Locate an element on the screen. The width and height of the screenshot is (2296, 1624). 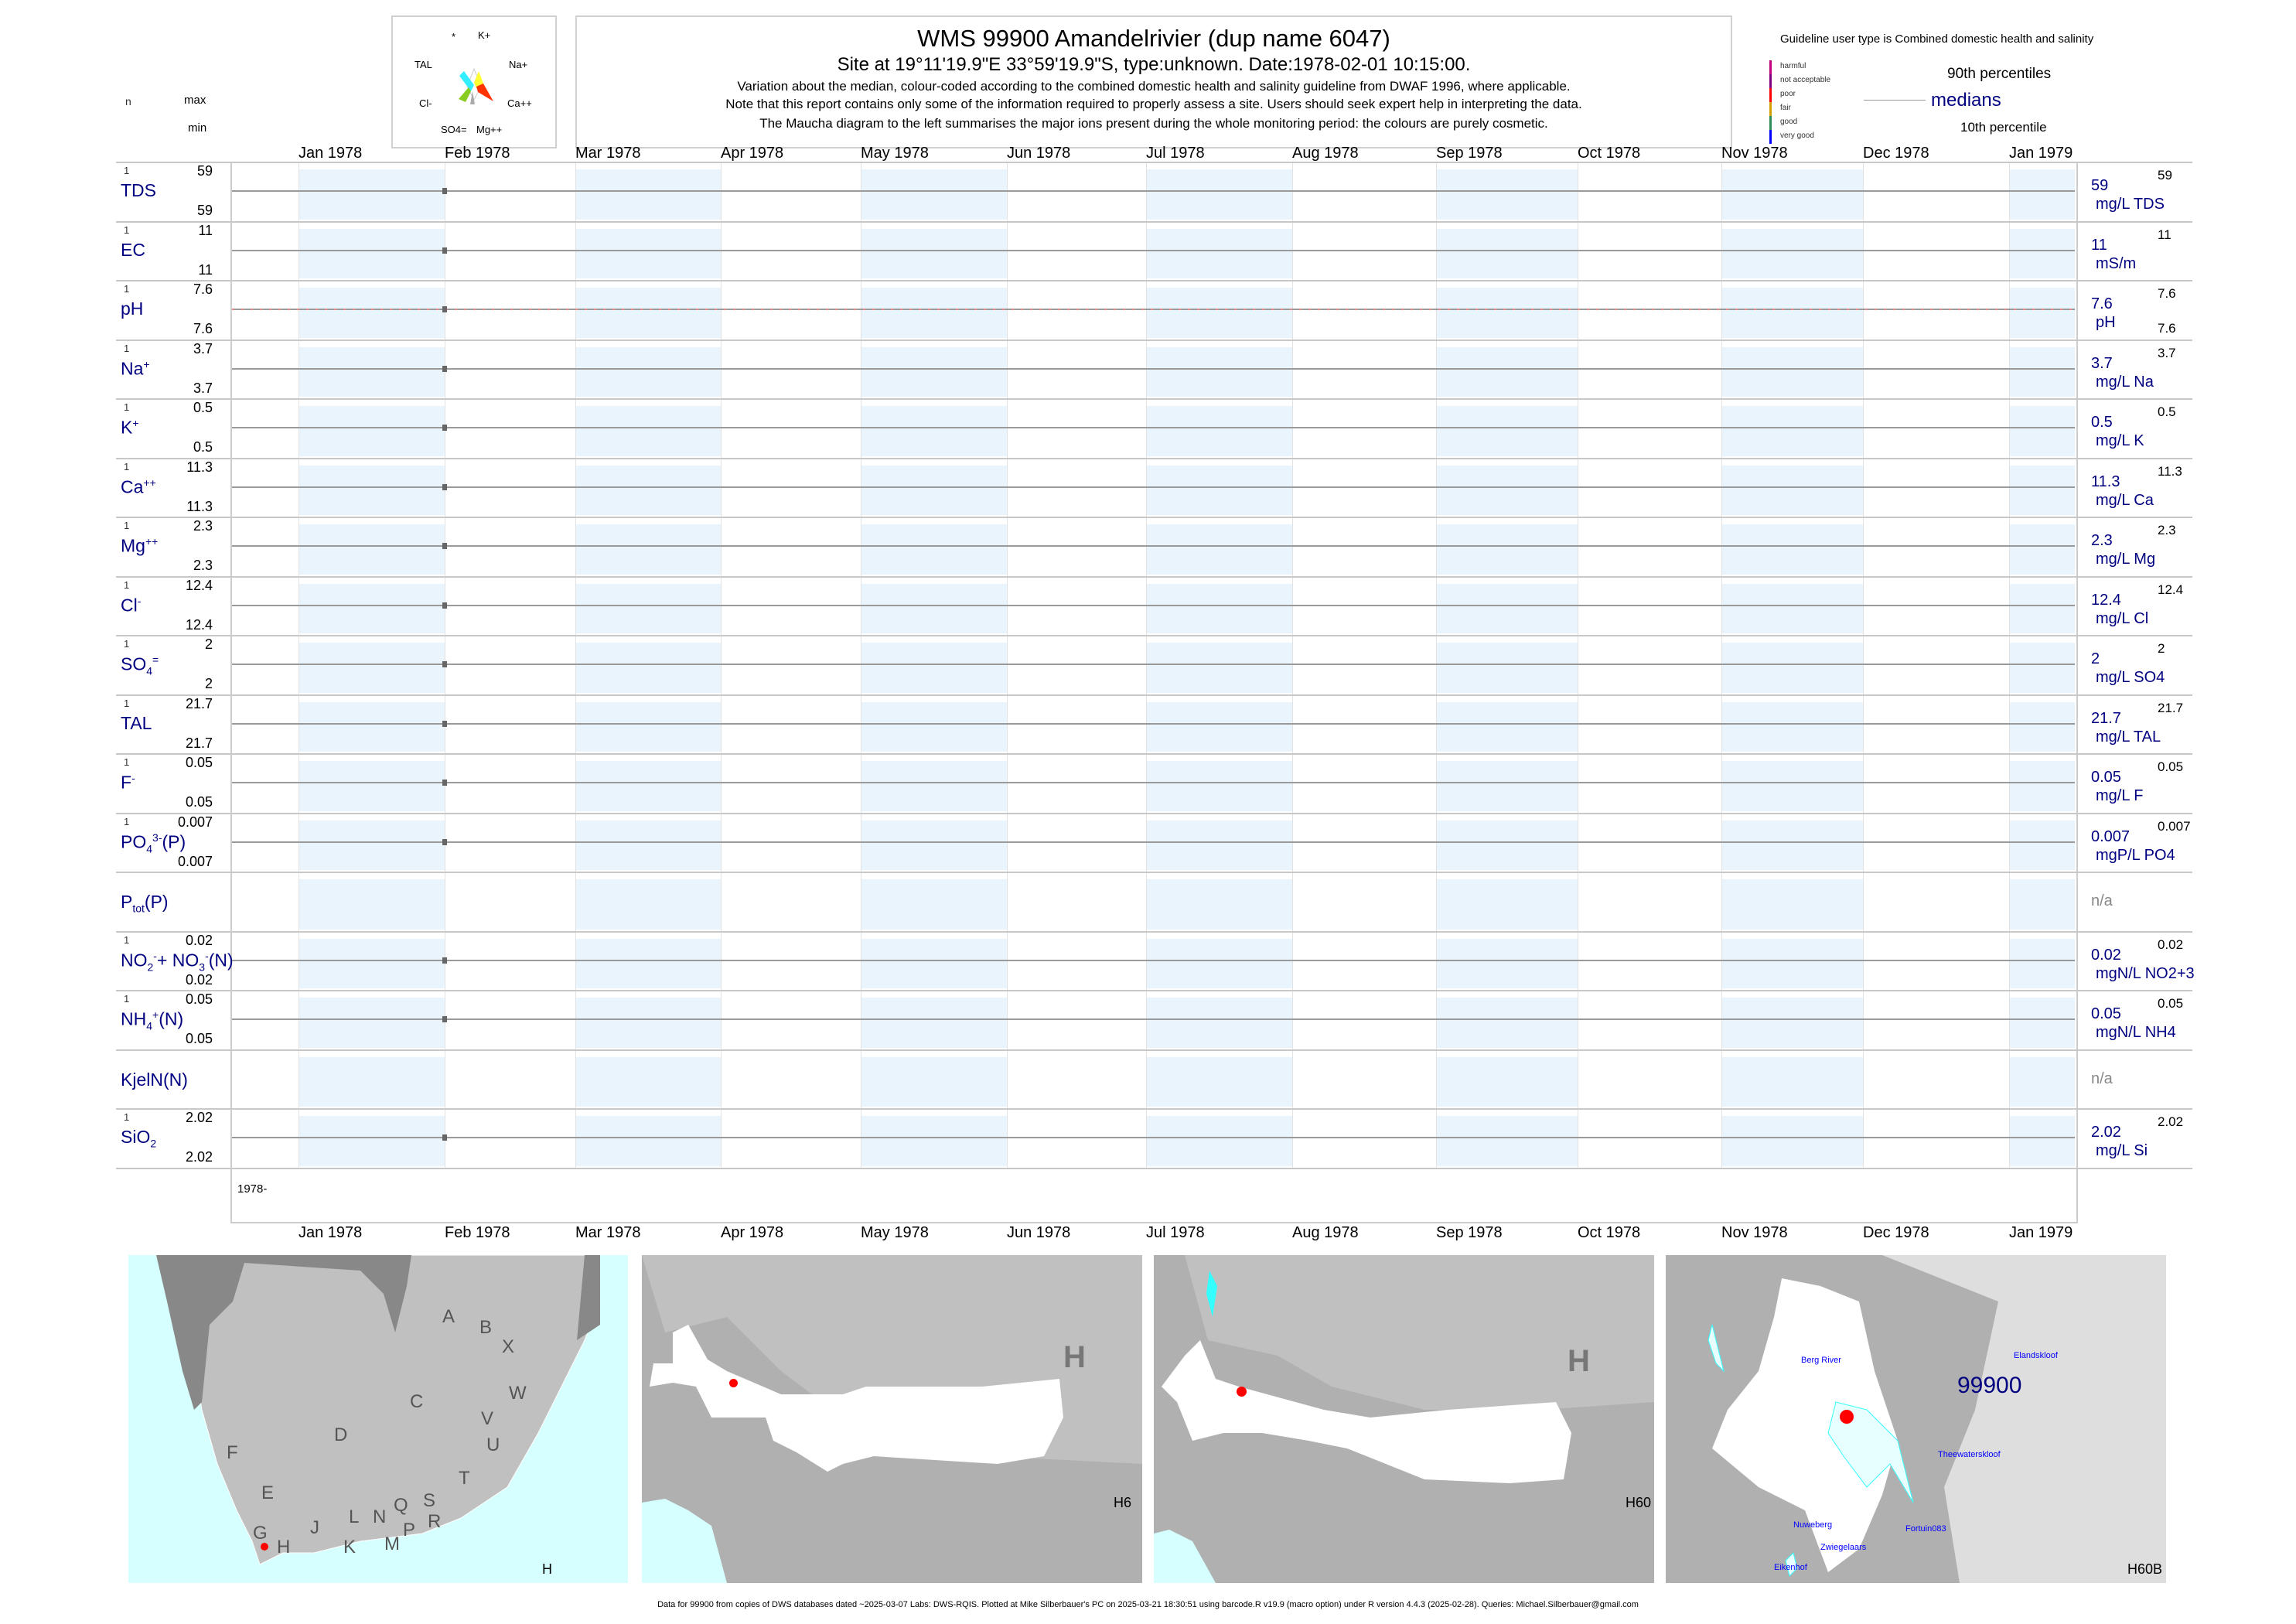
min-value: 2.02 is located at coordinates (199, 1157).